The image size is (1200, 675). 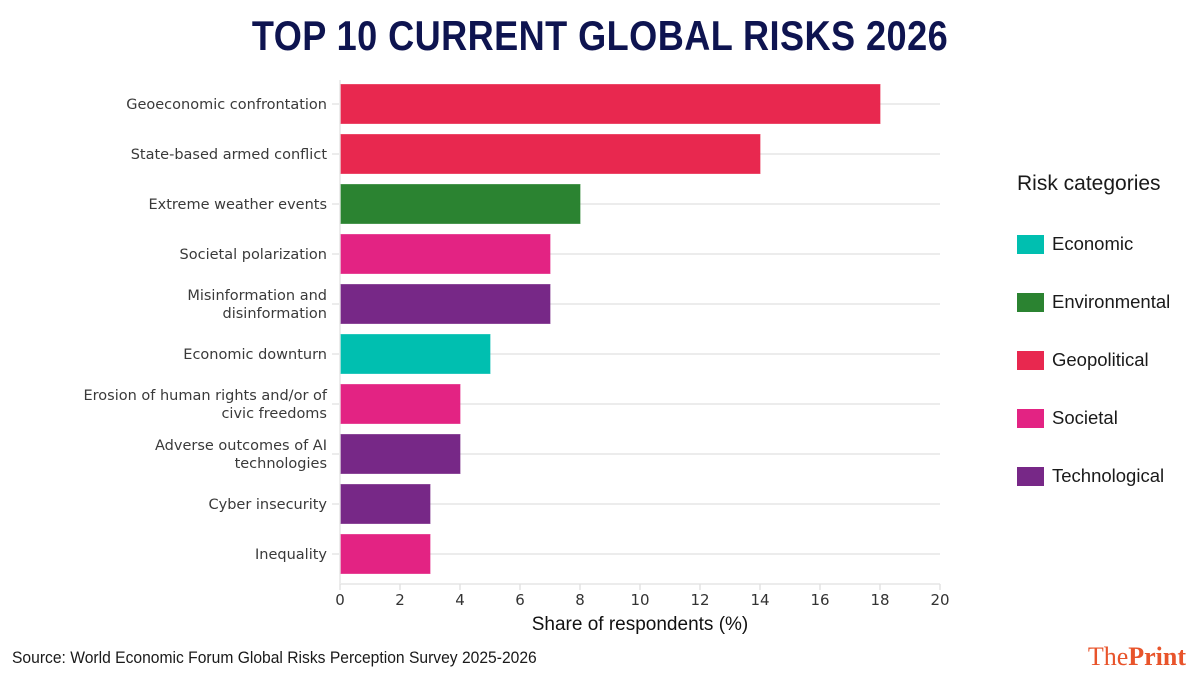 I want to click on x-tick-label: 18, so click(x=879, y=600).